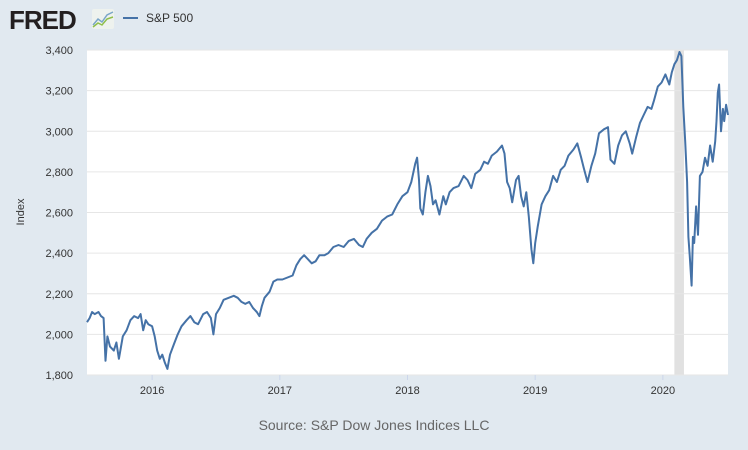  Describe the element at coordinates (407, 391) in the screenshot. I see `x-tick-label: 2018` at that location.